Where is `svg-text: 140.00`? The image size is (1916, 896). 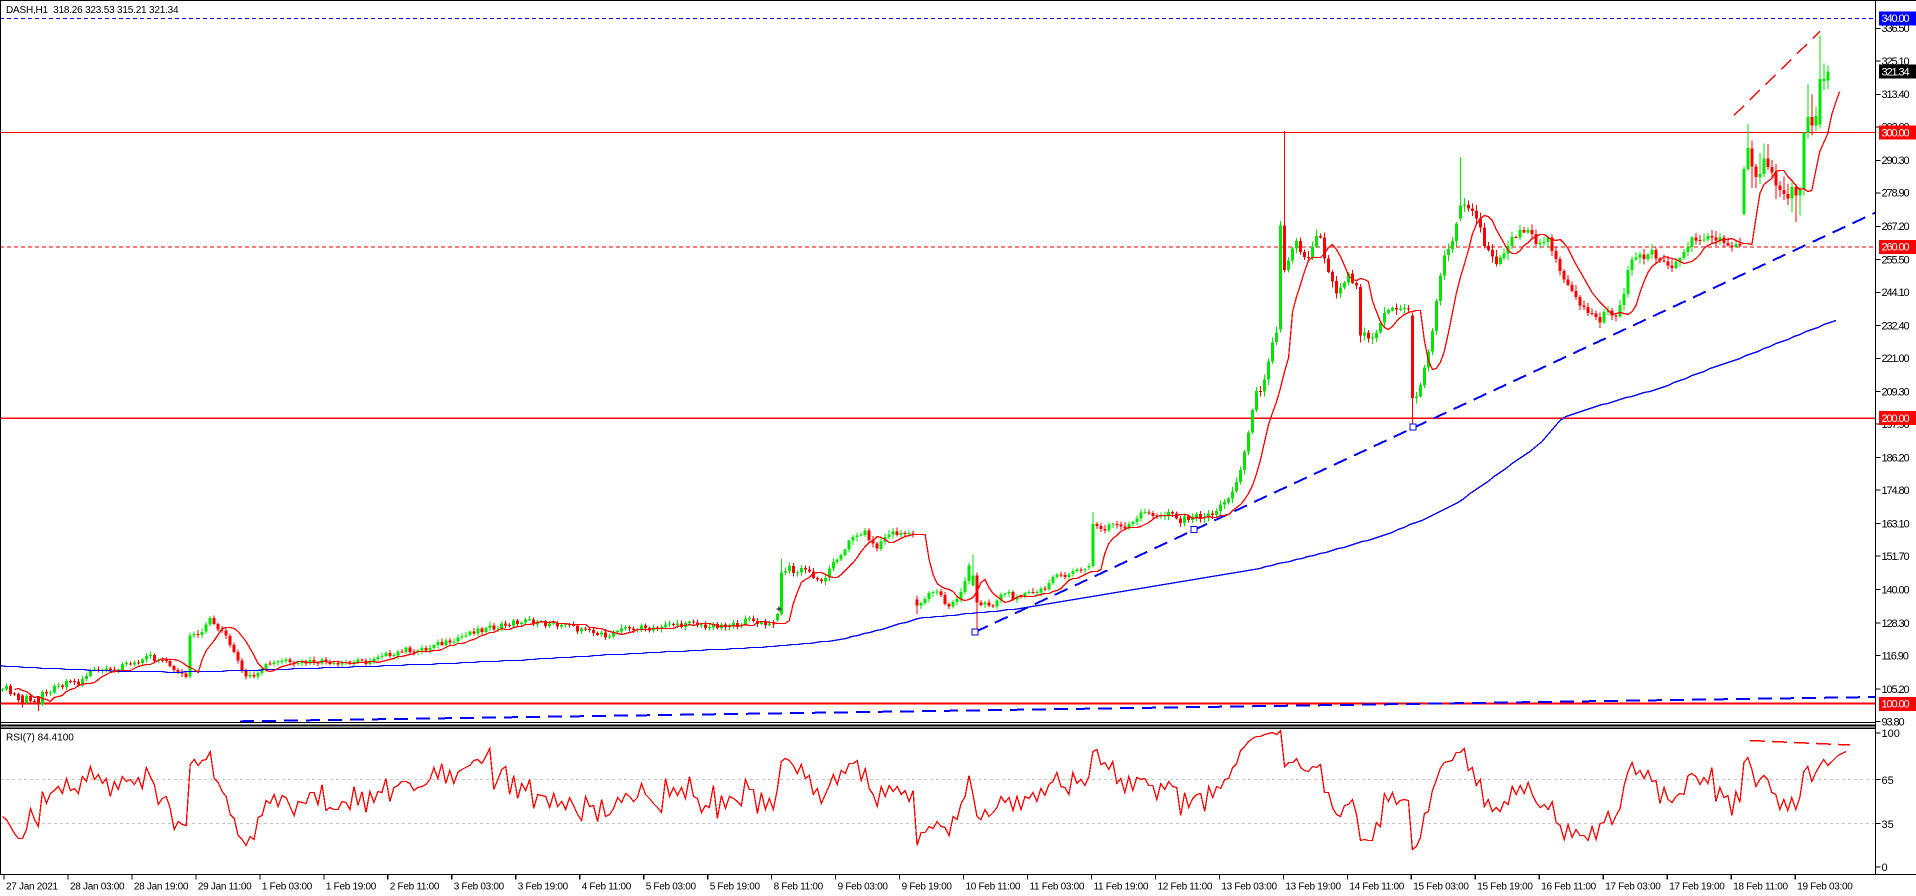 svg-text: 140.00 is located at coordinates (1896, 590).